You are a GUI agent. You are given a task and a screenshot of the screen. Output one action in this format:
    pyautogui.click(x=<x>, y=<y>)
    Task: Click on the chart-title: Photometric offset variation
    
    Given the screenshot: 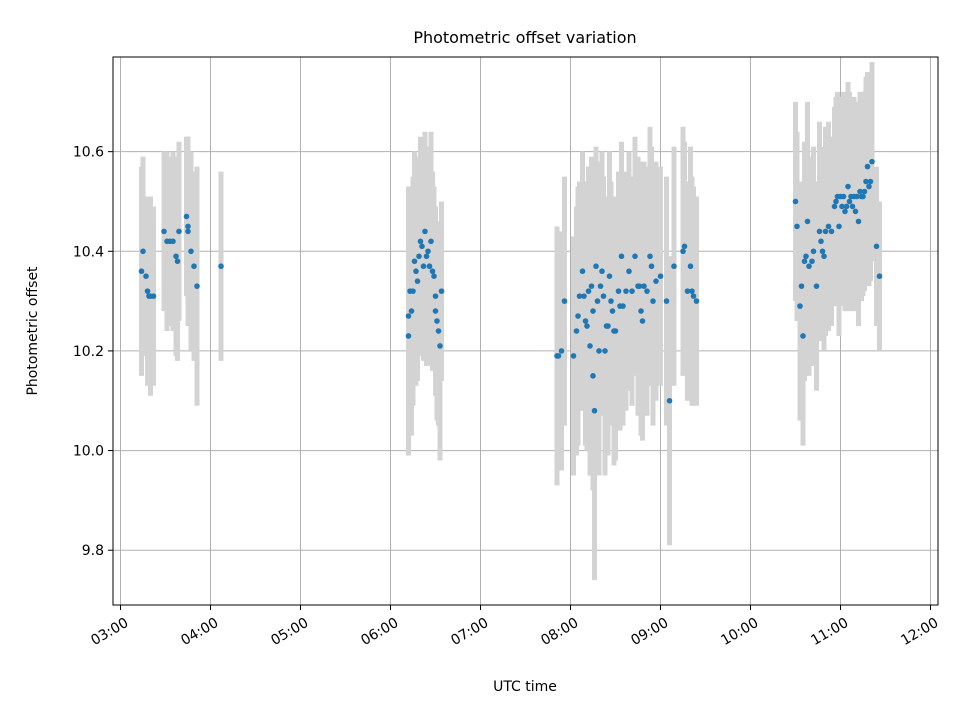 What is the action you would take?
    pyautogui.click(x=524, y=37)
    